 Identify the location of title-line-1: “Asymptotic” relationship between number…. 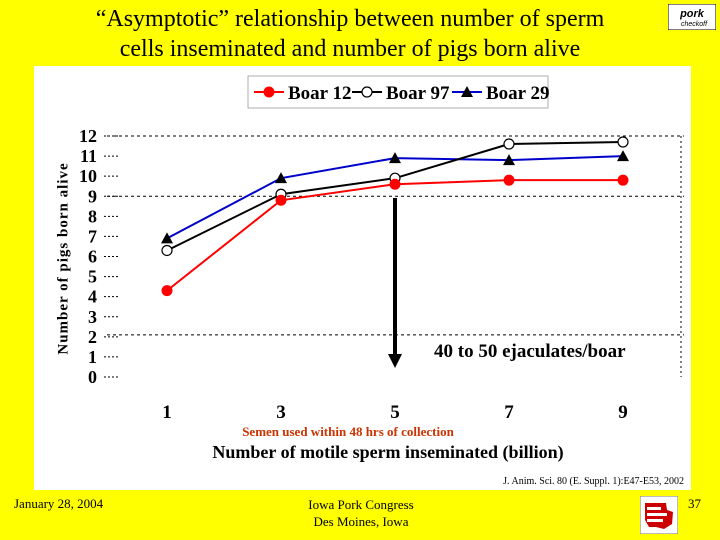
(350, 19).